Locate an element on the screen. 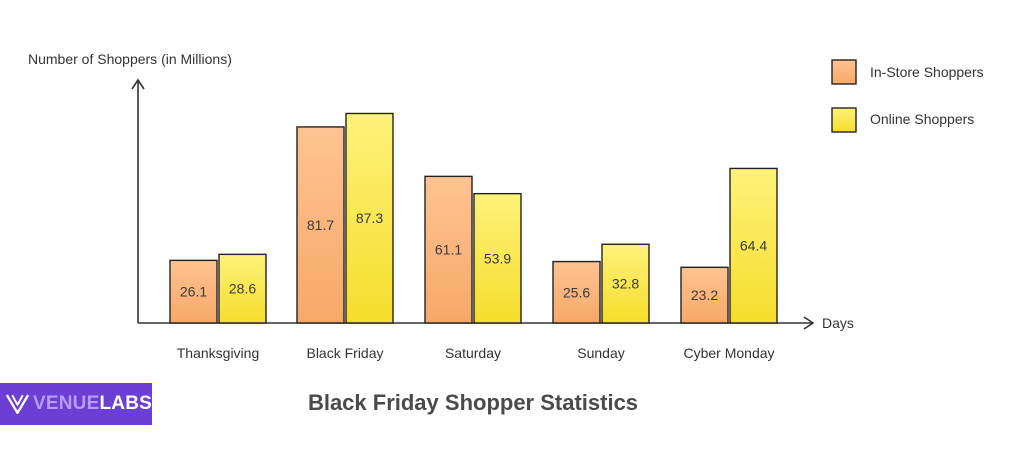  data-label-instore-3: 25.6 is located at coordinates (576, 292).